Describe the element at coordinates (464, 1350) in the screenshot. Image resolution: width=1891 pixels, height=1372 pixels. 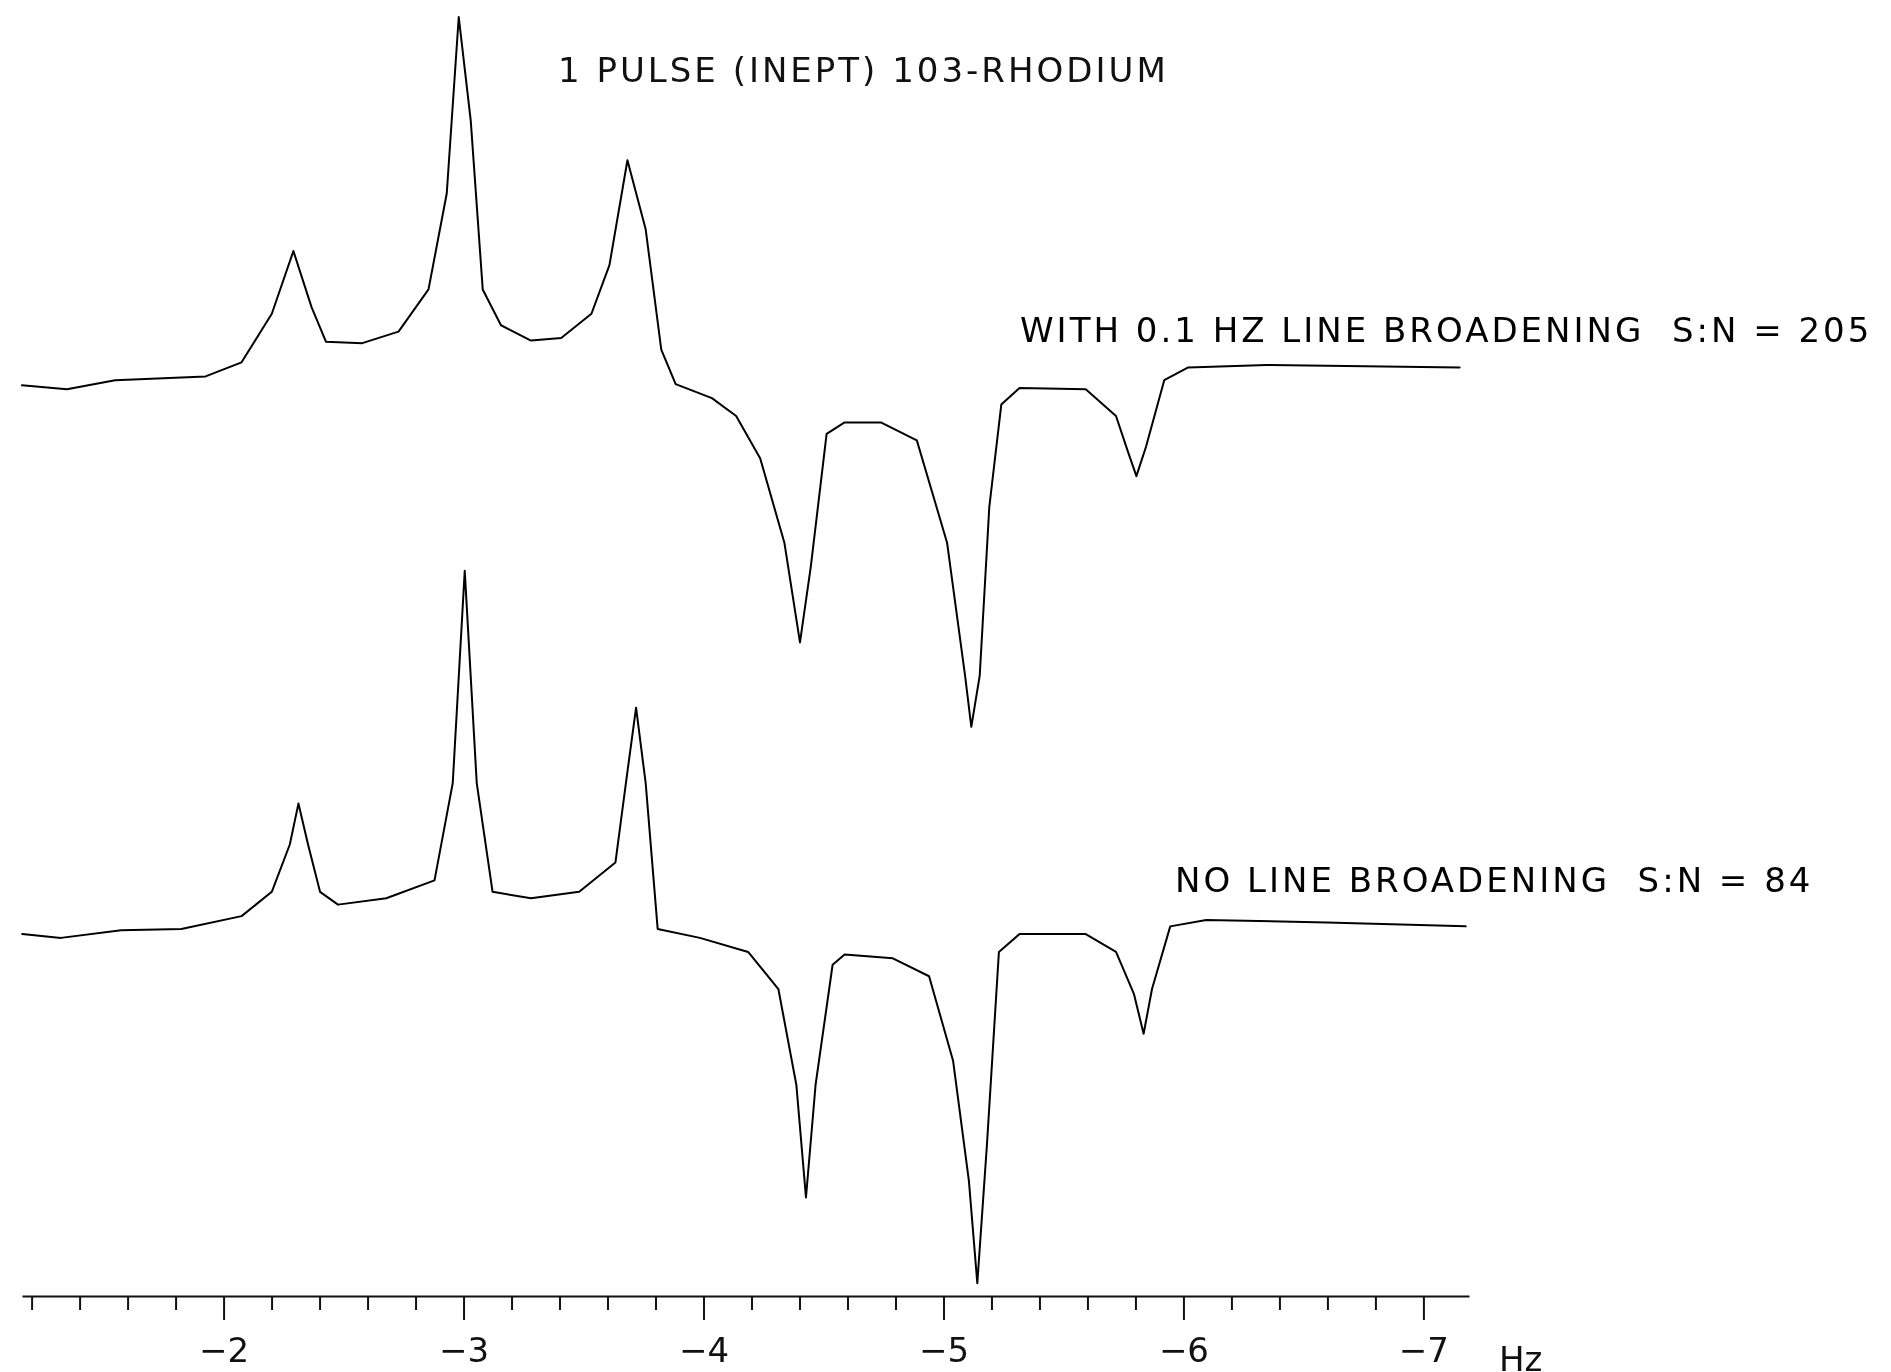
I see `x-tick-label: −3` at that location.